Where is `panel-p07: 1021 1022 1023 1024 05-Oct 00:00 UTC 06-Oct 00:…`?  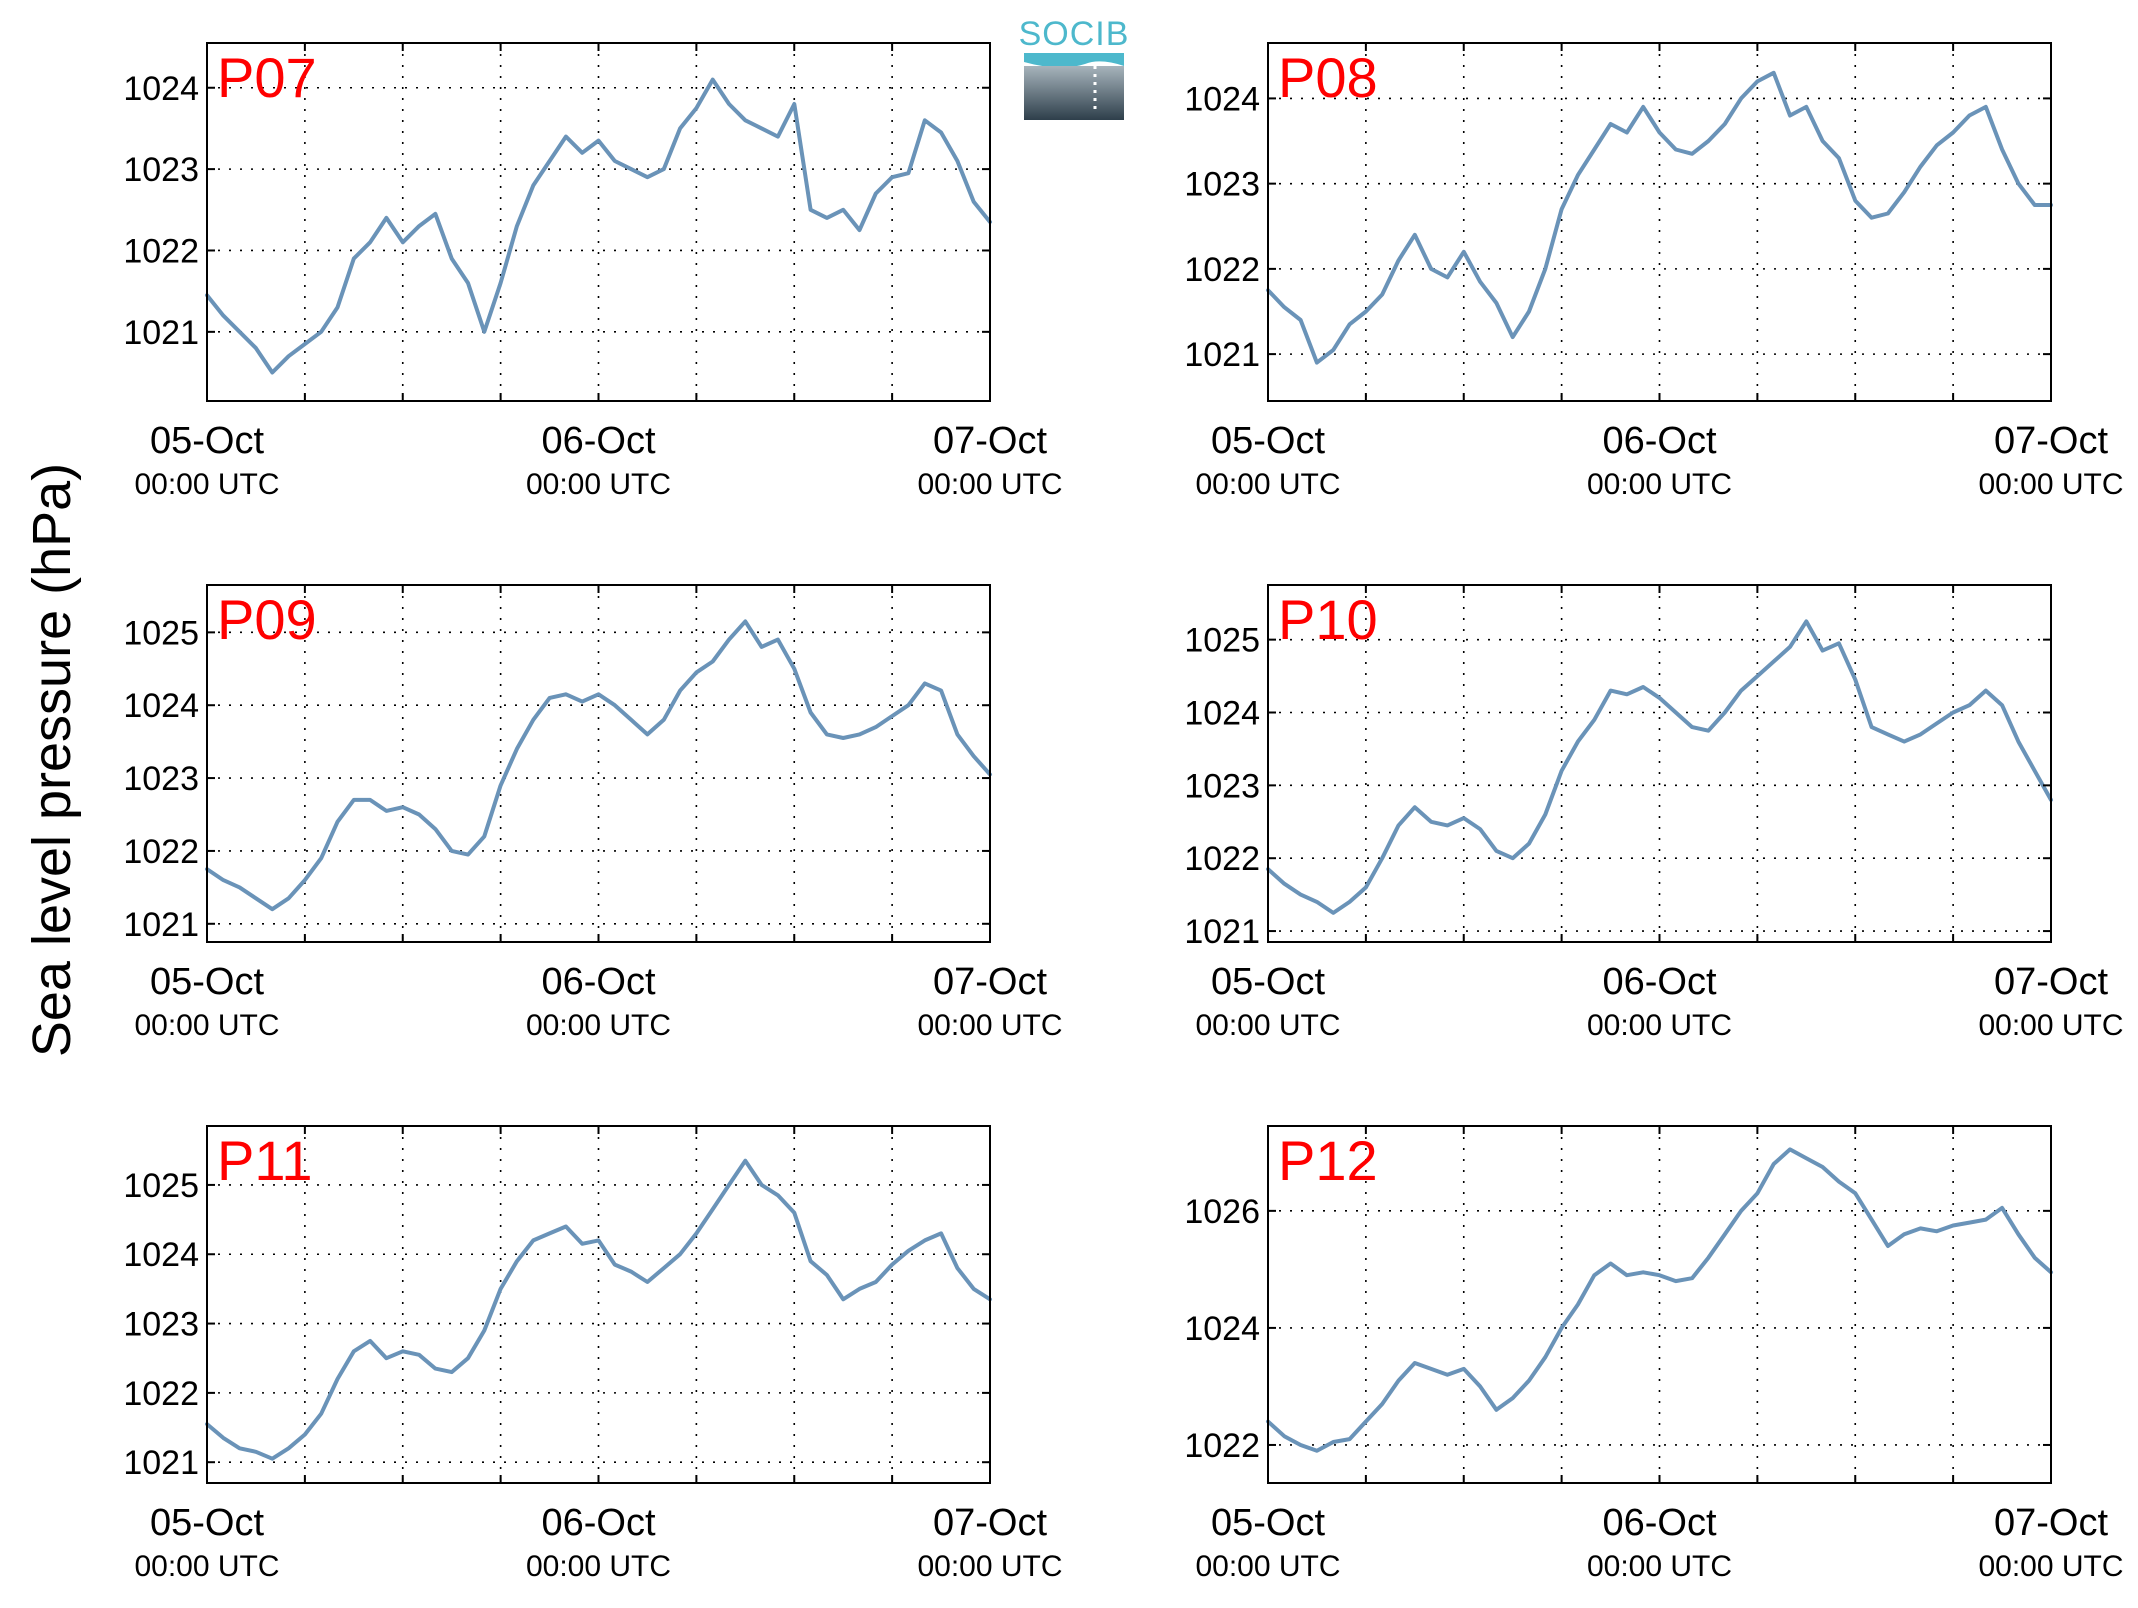
panel-p07: 1021 1022 1023 1024 05-Oct 00:00 UTC 06-Oct 00:… is located at coordinates (593, 271).